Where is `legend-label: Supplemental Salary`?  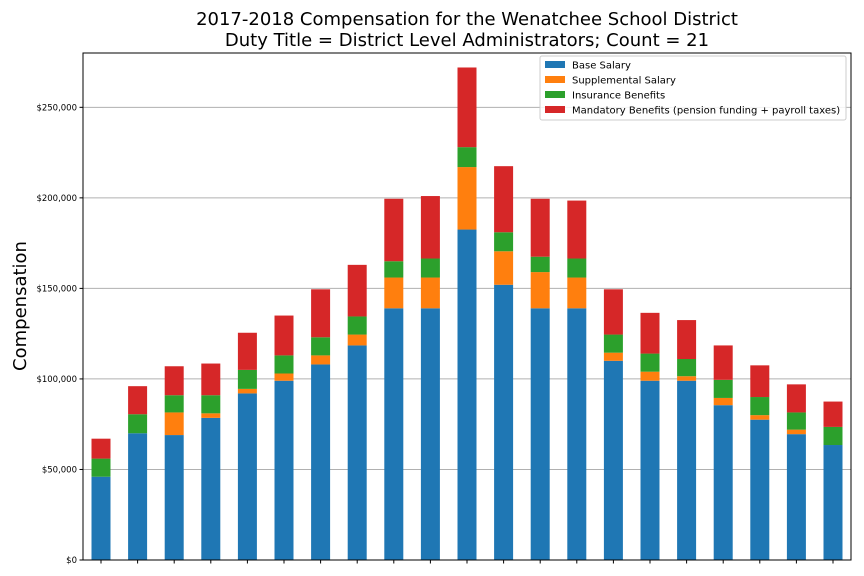 legend-label: Supplemental Salary is located at coordinates (624, 81).